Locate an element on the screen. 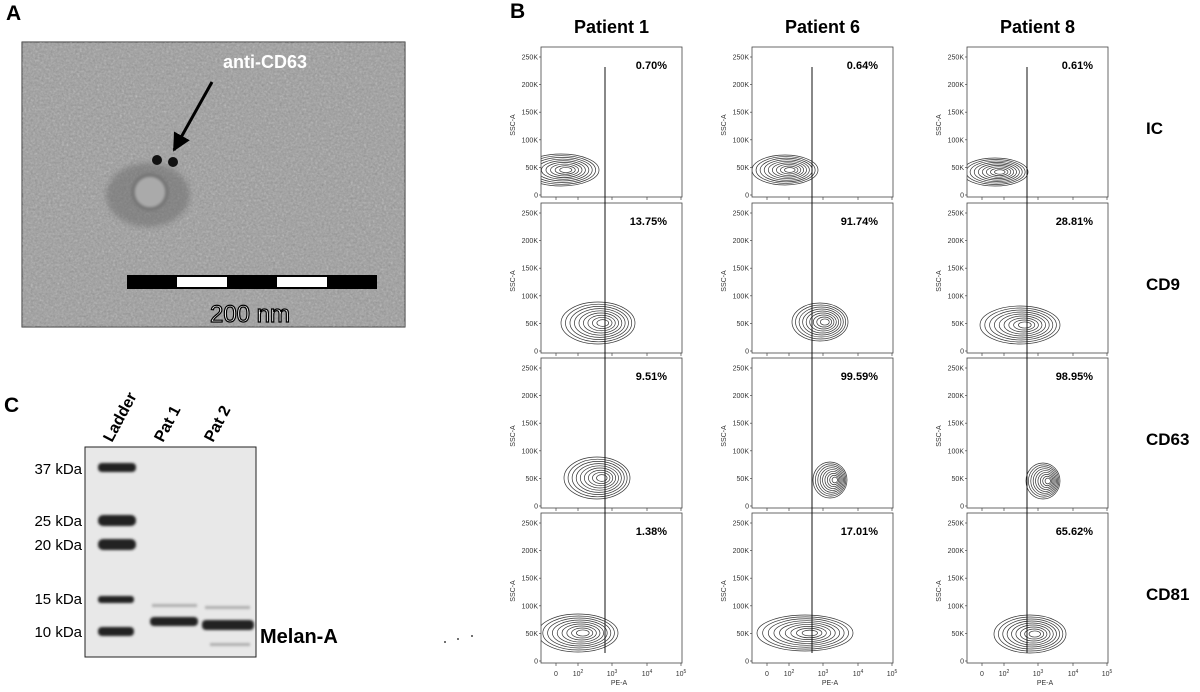  marker-label: 10 kDa is located at coordinates (58, 632).